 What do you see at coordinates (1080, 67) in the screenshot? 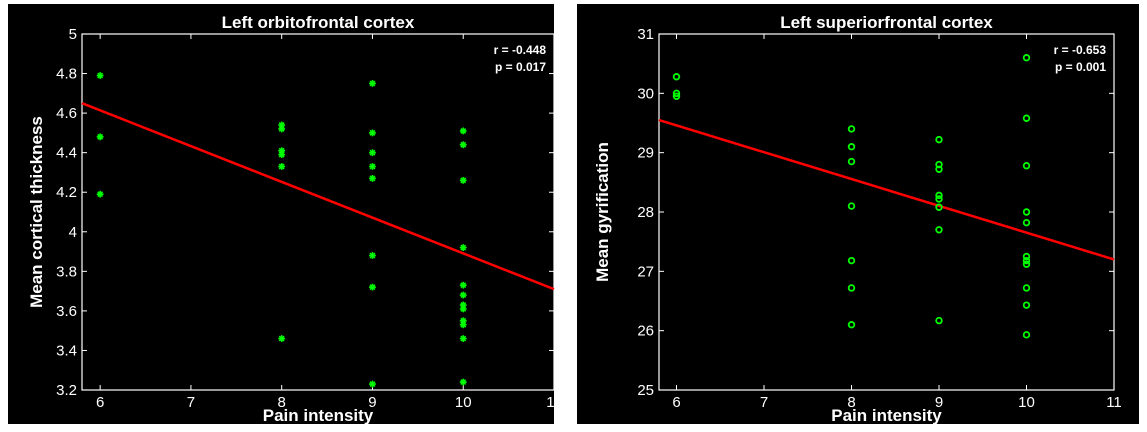
I see `stat-annotation: p = 0.001` at bounding box center [1080, 67].